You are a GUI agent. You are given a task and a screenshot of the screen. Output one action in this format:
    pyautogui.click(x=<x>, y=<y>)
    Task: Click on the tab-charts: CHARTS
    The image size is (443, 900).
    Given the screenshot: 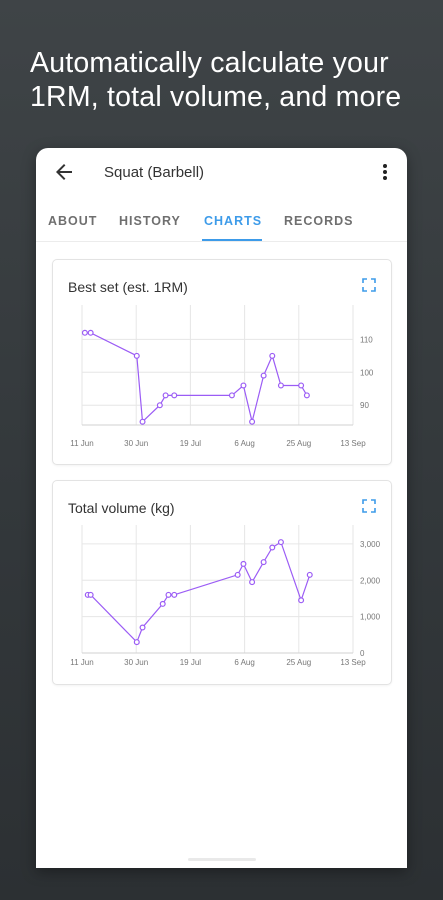 What is the action you would take?
    pyautogui.click(x=233, y=221)
    